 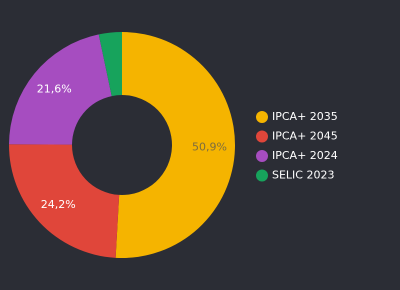 What do you see at coordinates (54, 89) in the screenshot?
I see `value-label: 21,6%` at bounding box center [54, 89].